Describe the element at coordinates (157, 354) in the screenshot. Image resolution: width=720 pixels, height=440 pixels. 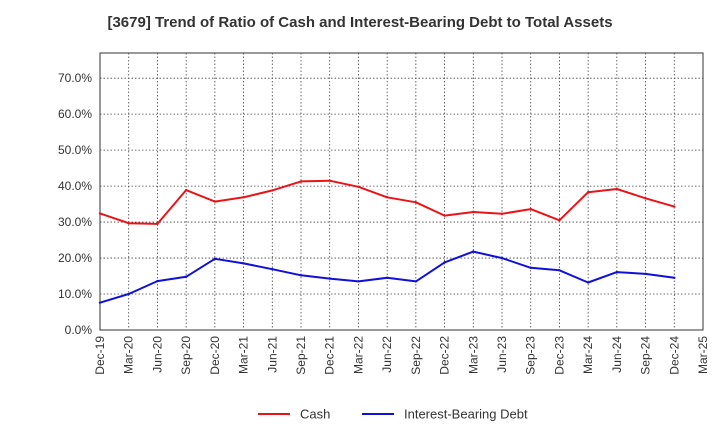
I see `x-tick-label: Jun-20` at that location.